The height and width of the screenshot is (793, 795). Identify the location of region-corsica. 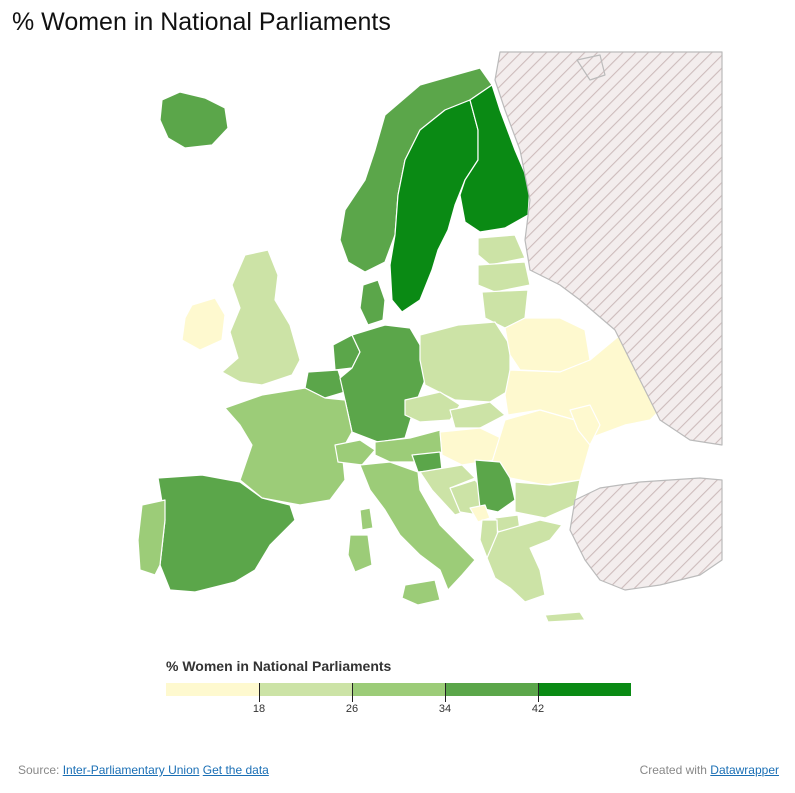
(366, 519).